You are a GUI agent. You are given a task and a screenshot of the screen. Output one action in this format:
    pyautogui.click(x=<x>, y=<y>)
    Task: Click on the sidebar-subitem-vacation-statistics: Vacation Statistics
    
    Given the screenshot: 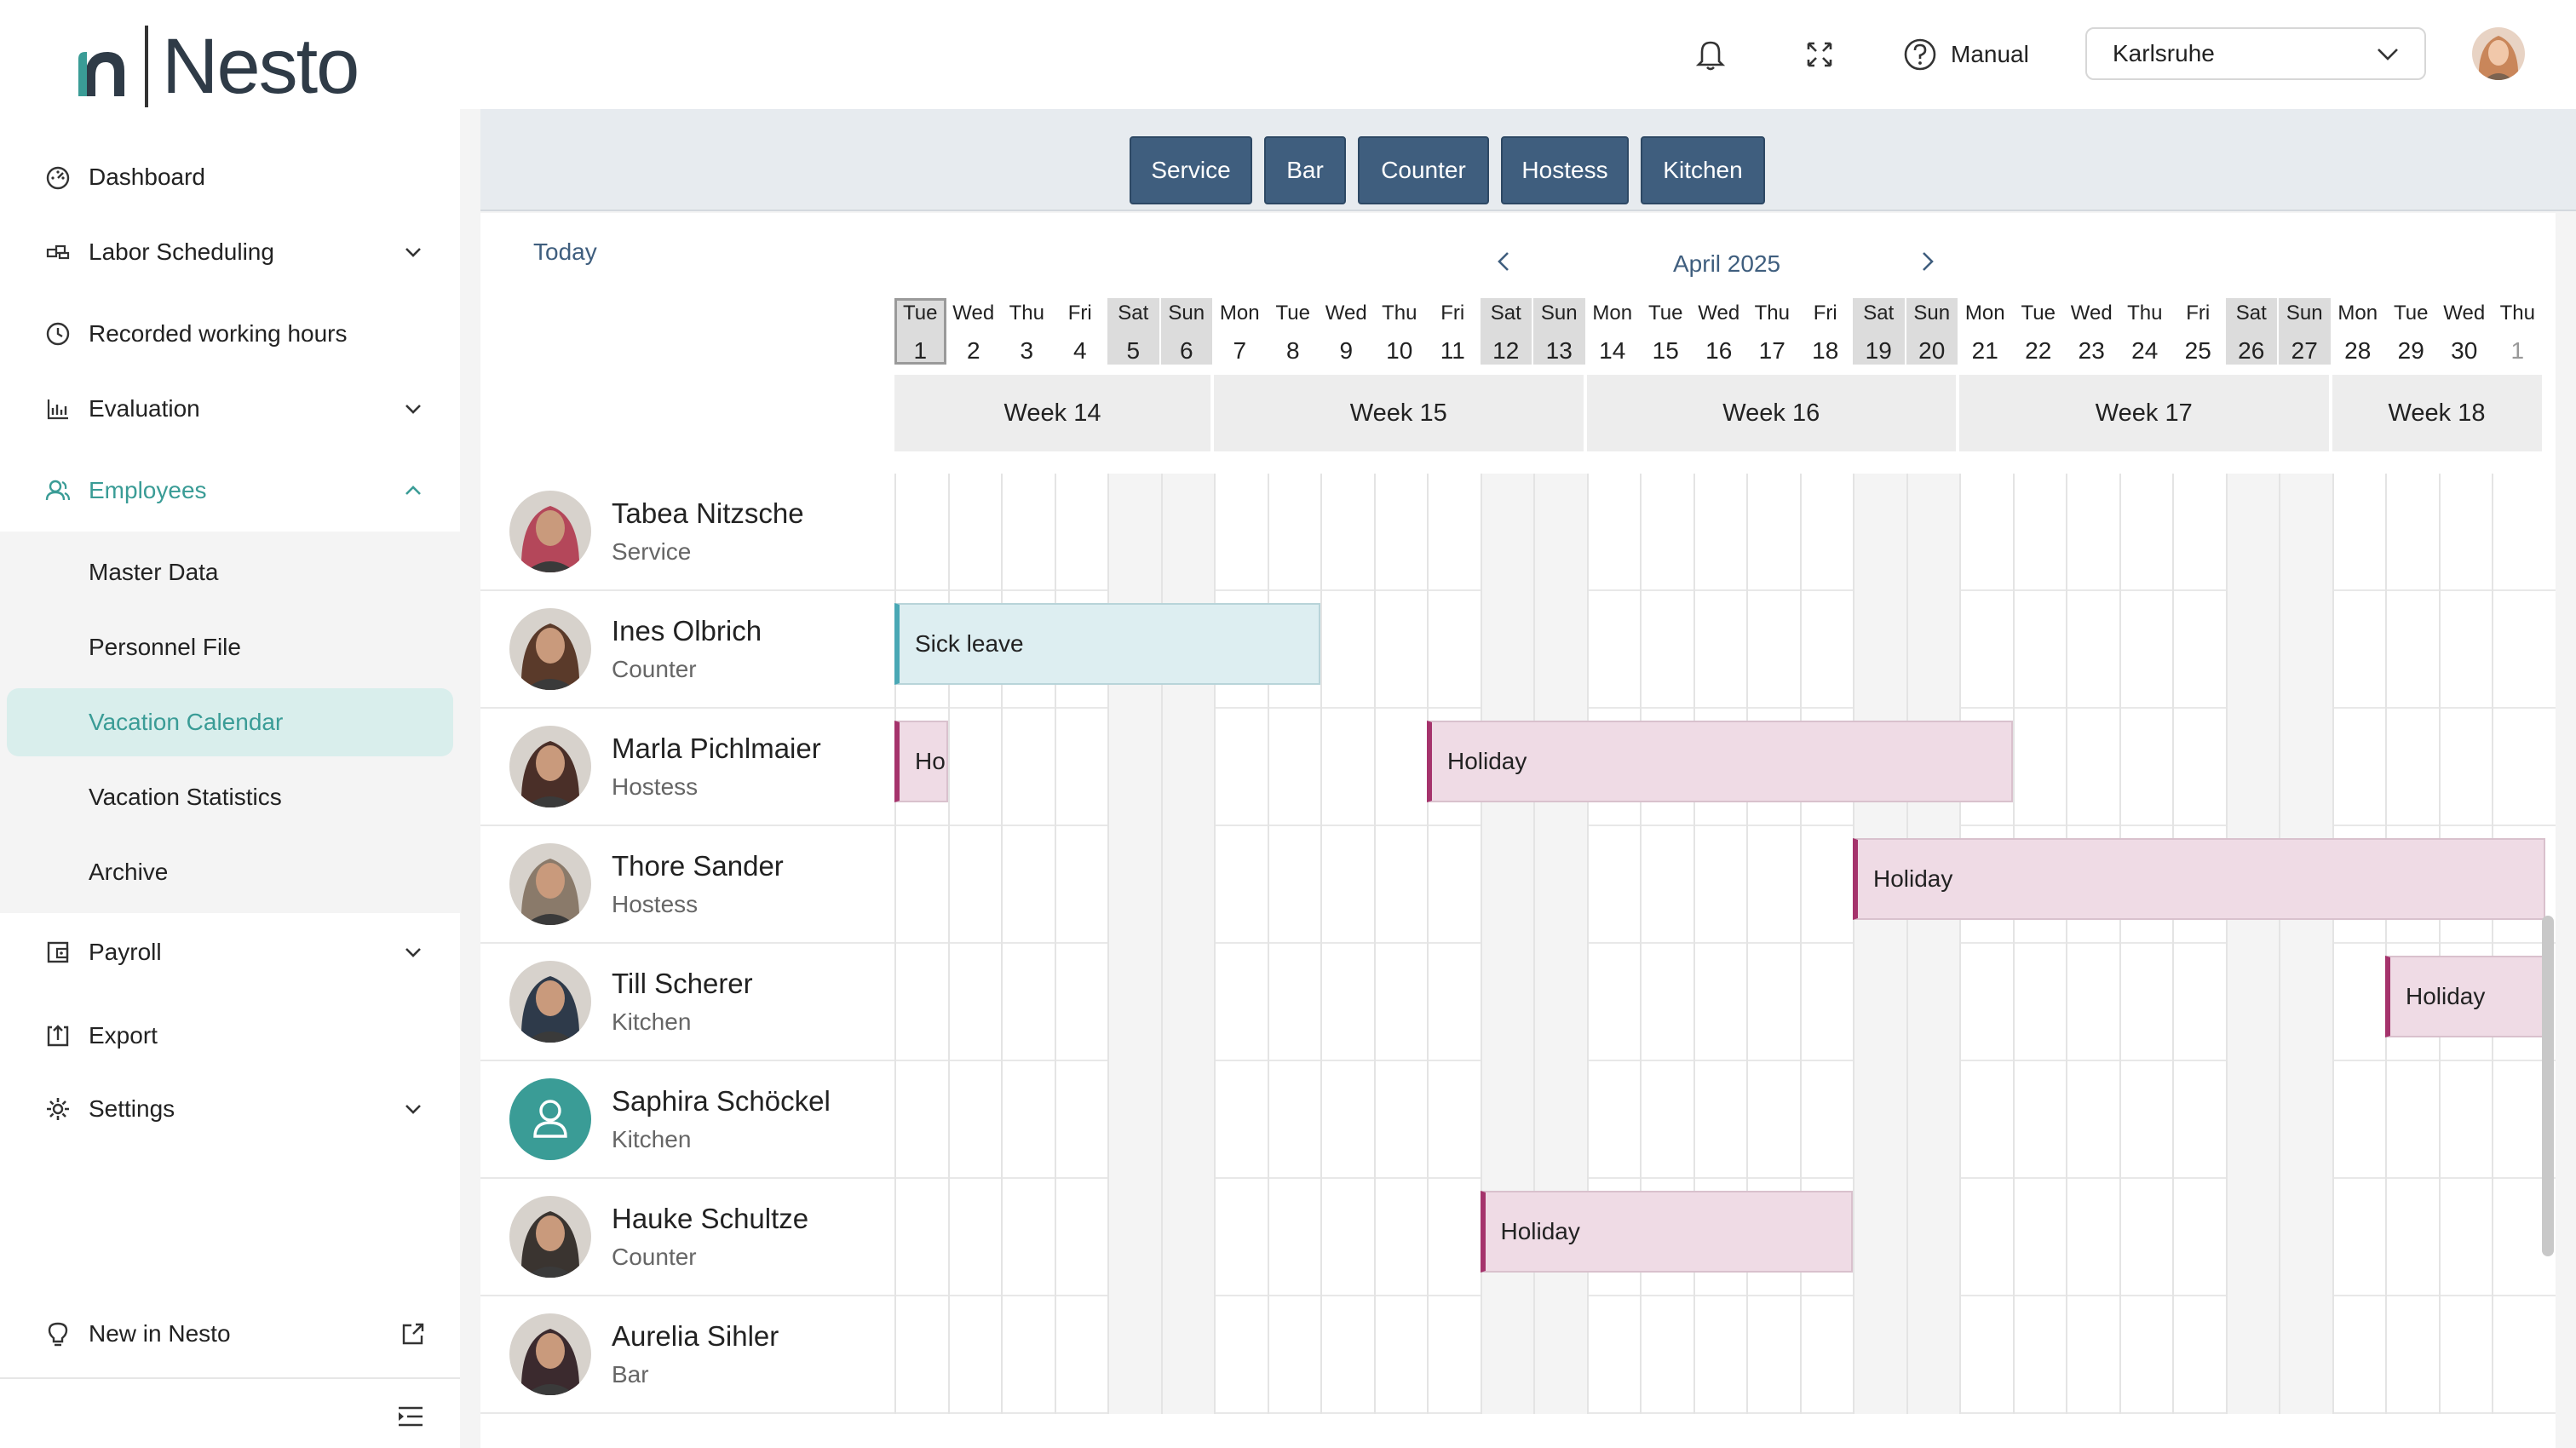 What is the action you would take?
    pyautogui.click(x=230, y=797)
    